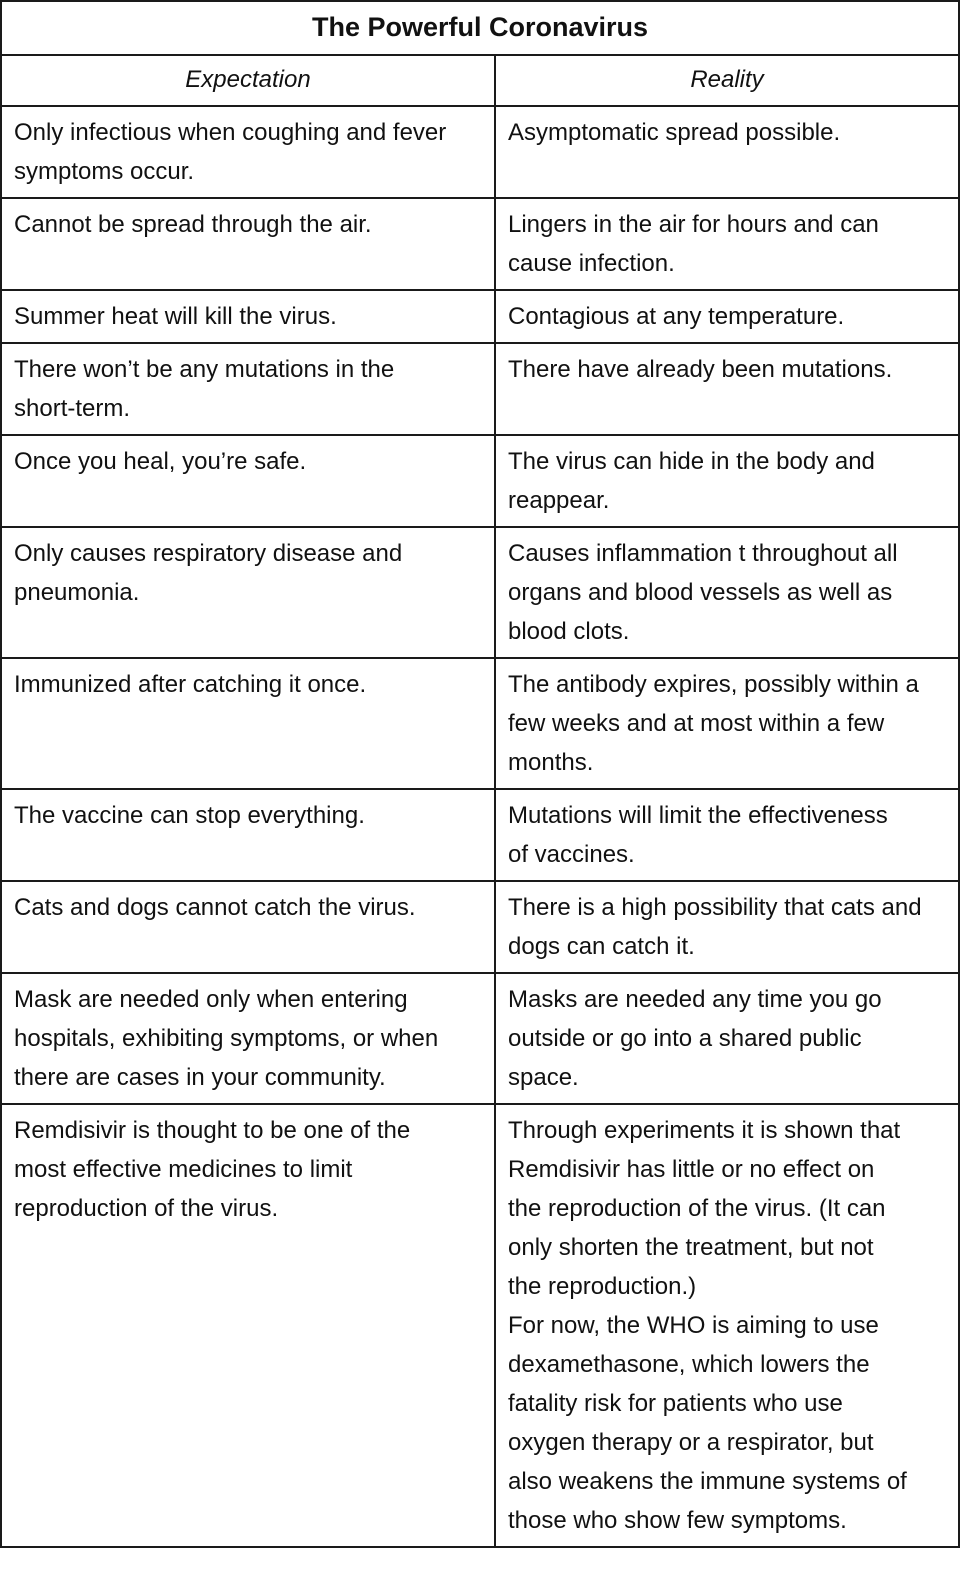 The width and height of the screenshot is (970, 1588). Describe the element at coordinates (727, 80) in the screenshot. I see `column-header-reality: Reality` at that location.